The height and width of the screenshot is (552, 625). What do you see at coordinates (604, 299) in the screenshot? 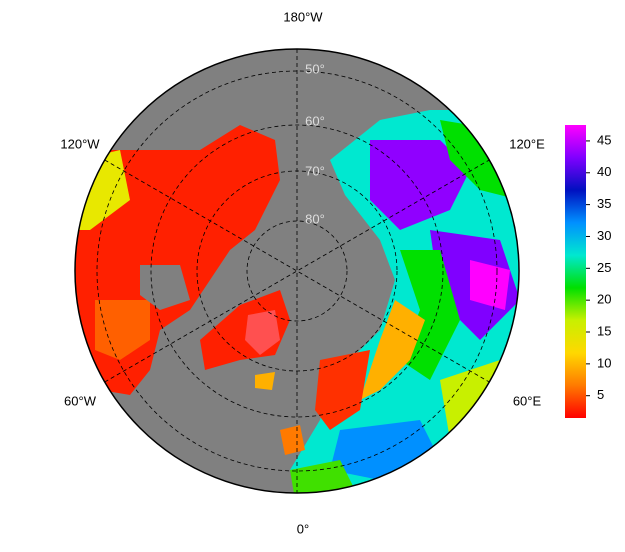
I see `colorbar-tick-label: 20` at bounding box center [604, 299].